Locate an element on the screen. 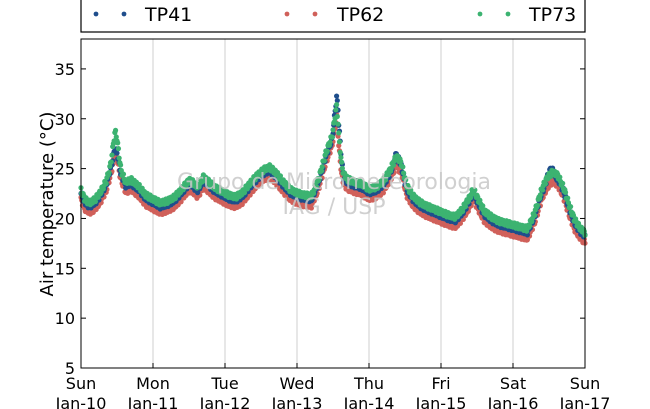  x-tick-label-day: Thu is located at coordinates (368, 383).